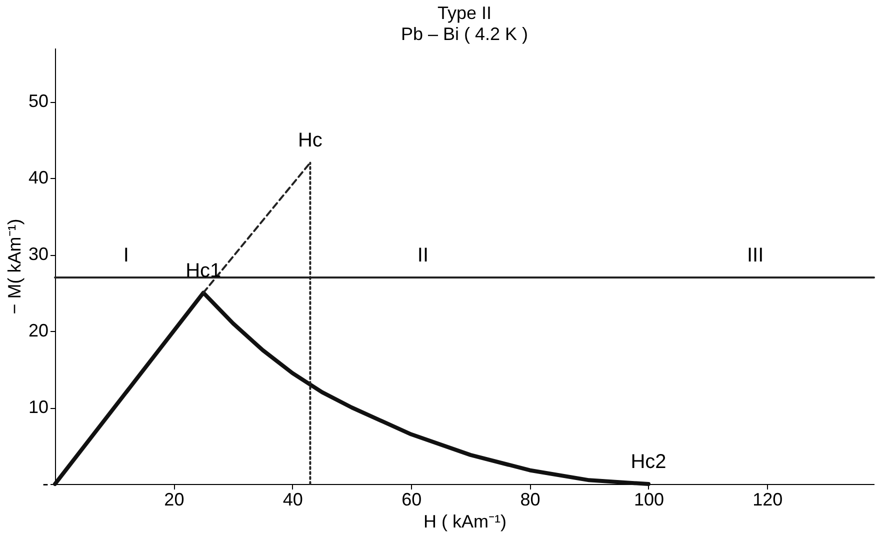 This screenshot has height=546, width=892. I want to click on x-tick-label: 100, so click(649, 500).